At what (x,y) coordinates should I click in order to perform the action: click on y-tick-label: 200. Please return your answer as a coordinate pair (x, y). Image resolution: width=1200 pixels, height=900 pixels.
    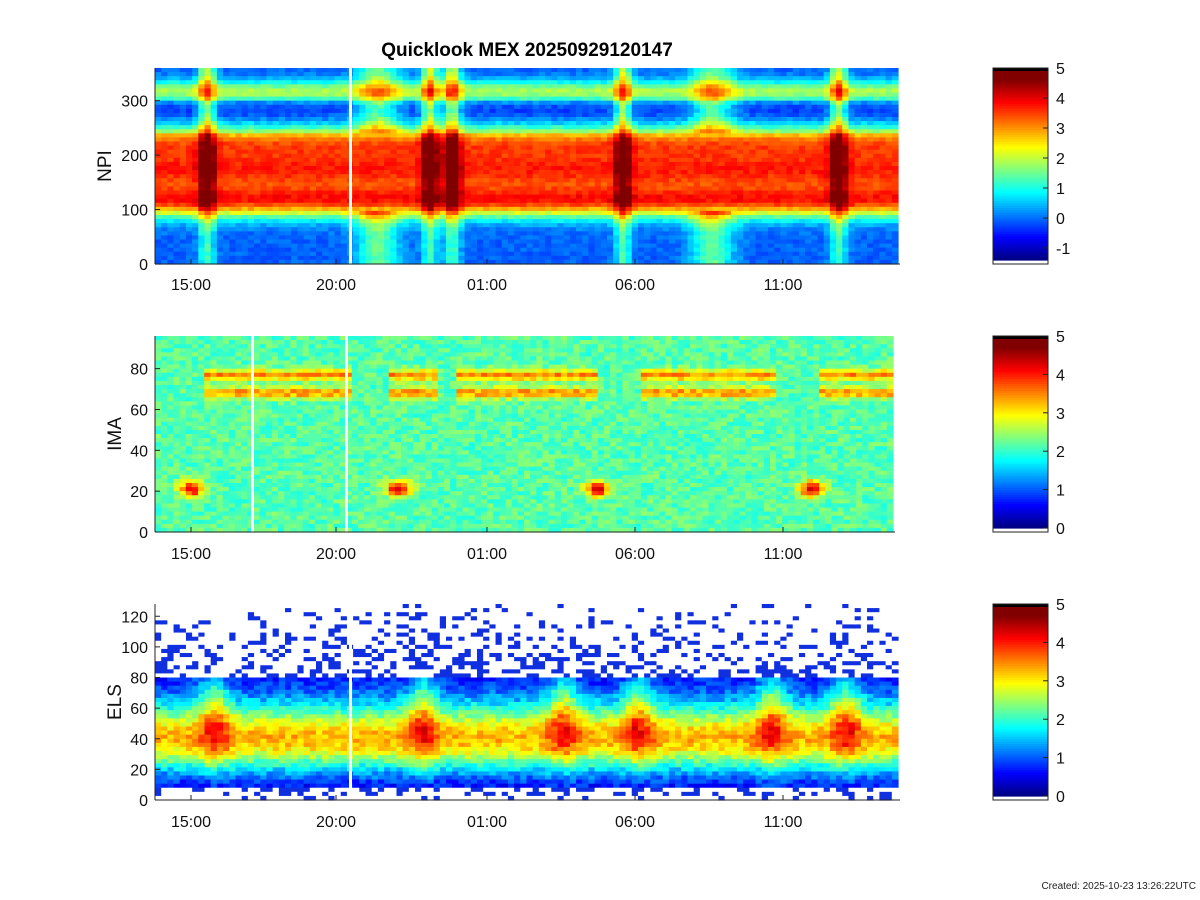
    Looking at the image, I should click on (134, 156).